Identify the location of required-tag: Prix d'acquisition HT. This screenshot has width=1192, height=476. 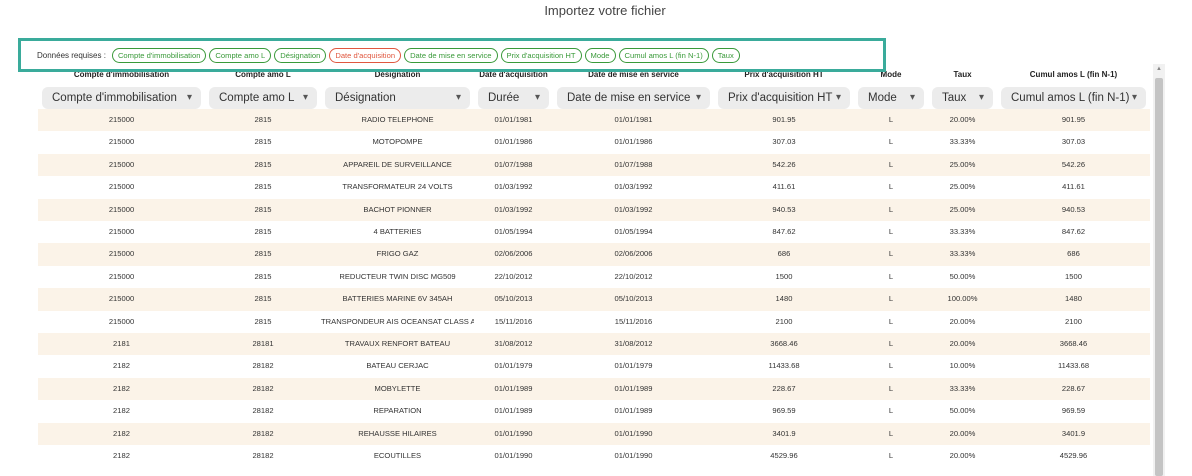
(541, 55).